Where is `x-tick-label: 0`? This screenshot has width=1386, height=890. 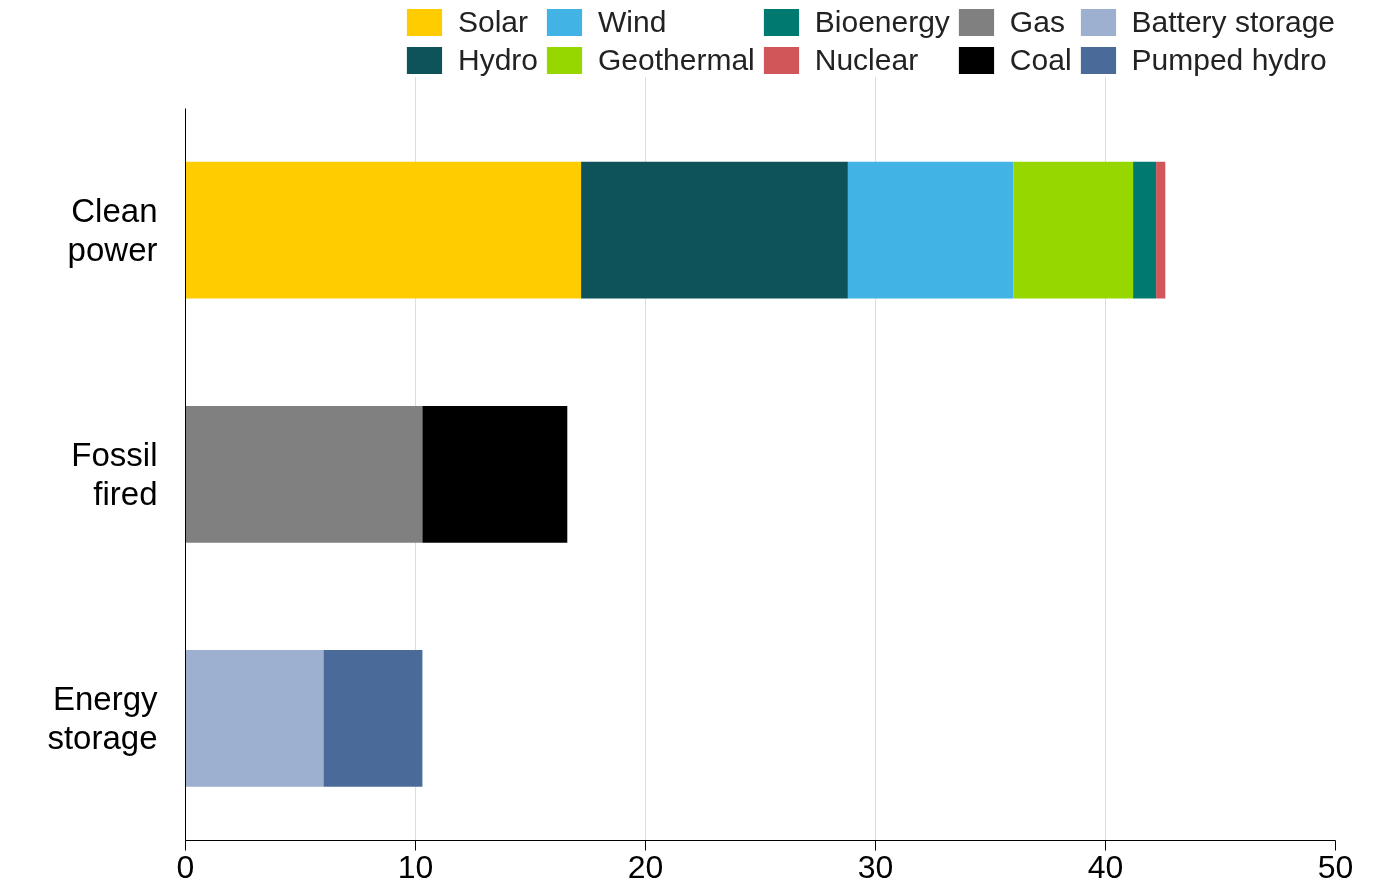
x-tick-label: 0 is located at coordinates (185, 866).